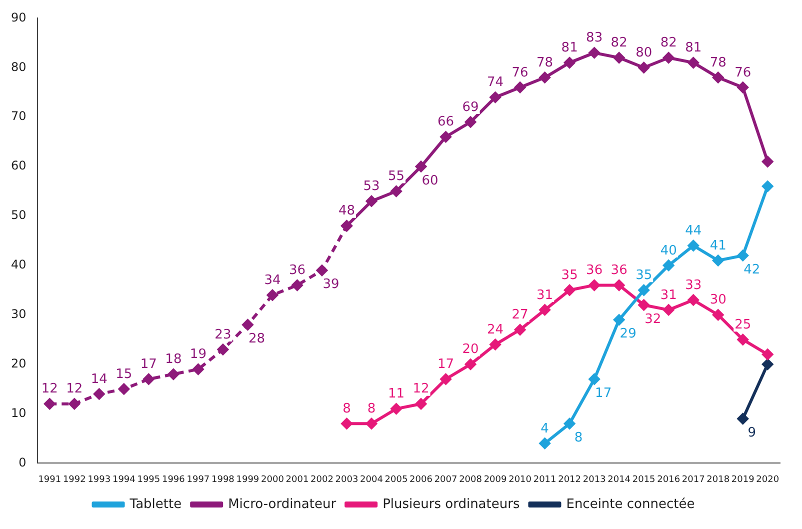  I want to click on x-tick-label: 1993, so click(99, 479).